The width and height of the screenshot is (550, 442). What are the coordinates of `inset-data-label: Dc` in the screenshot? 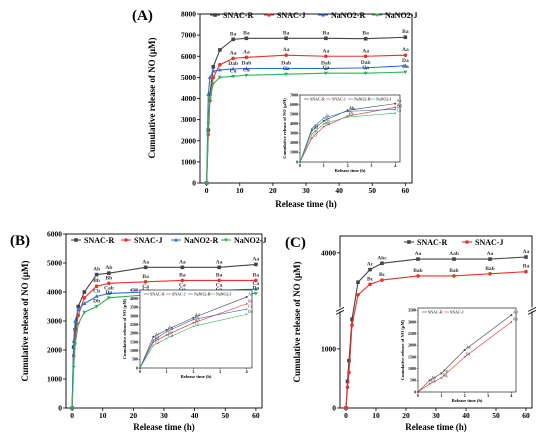 It's located at (250, 311).